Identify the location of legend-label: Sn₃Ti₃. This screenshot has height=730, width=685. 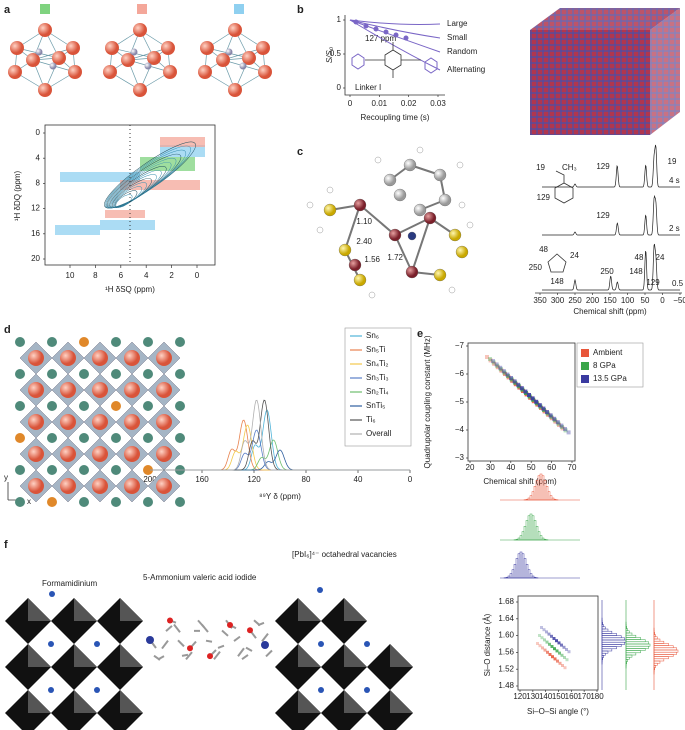
(377, 377).